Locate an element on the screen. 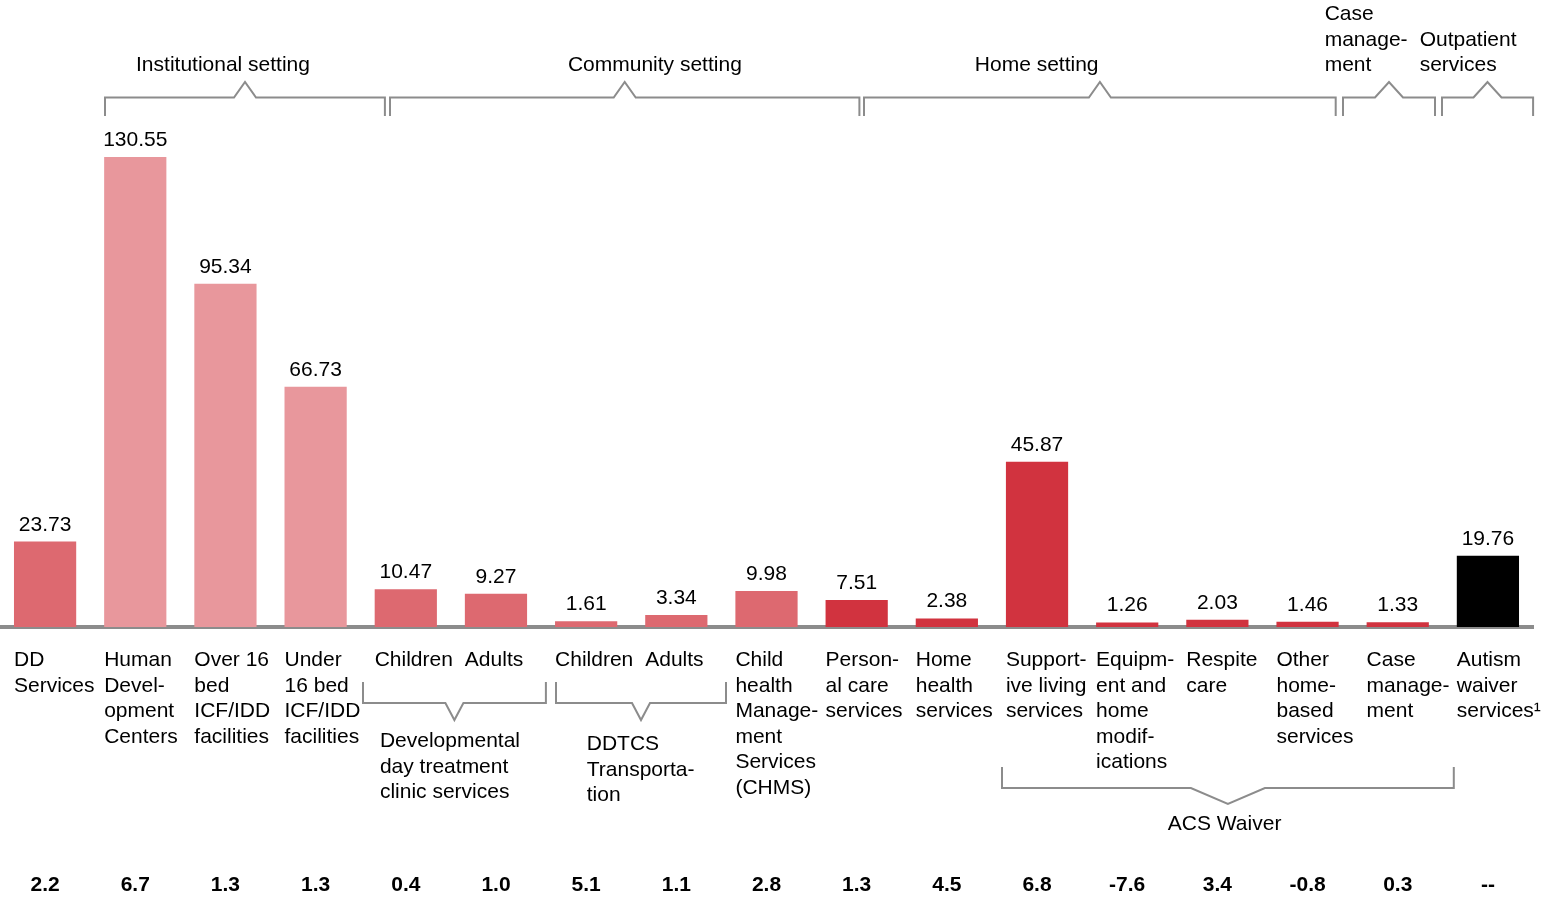  data-label: 2.03 is located at coordinates (1217, 601).